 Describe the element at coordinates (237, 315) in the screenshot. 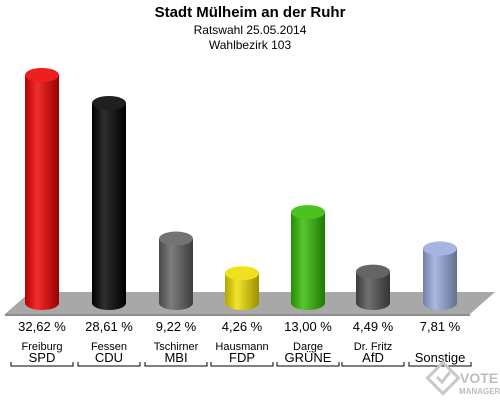

I see `chart-floor-edge` at that location.